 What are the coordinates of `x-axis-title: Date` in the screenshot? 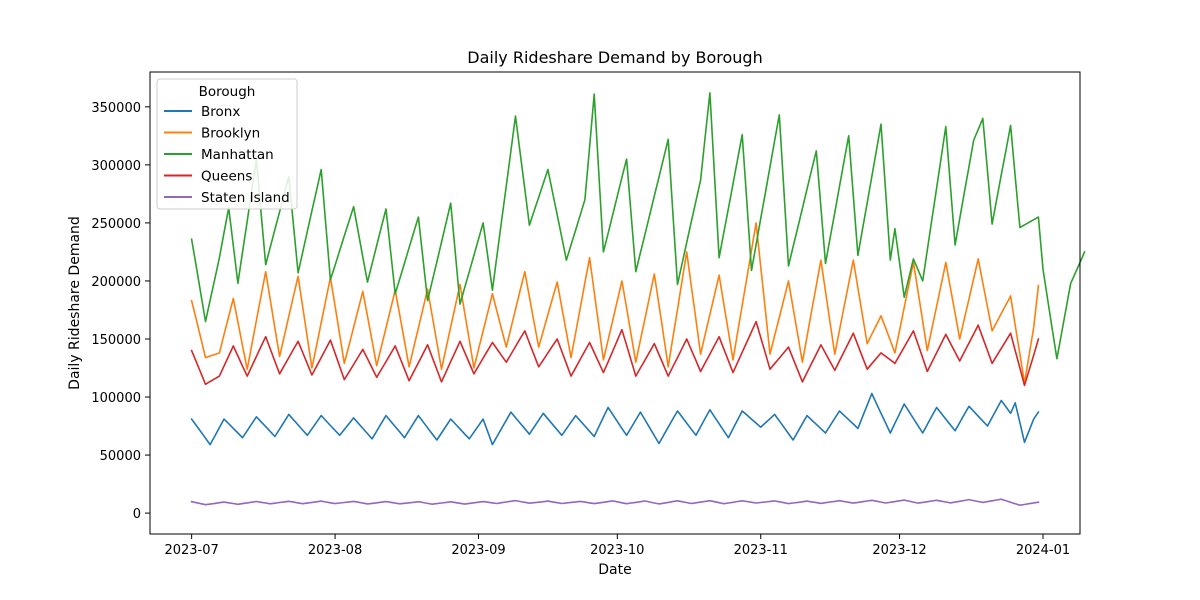 It's located at (614, 570).